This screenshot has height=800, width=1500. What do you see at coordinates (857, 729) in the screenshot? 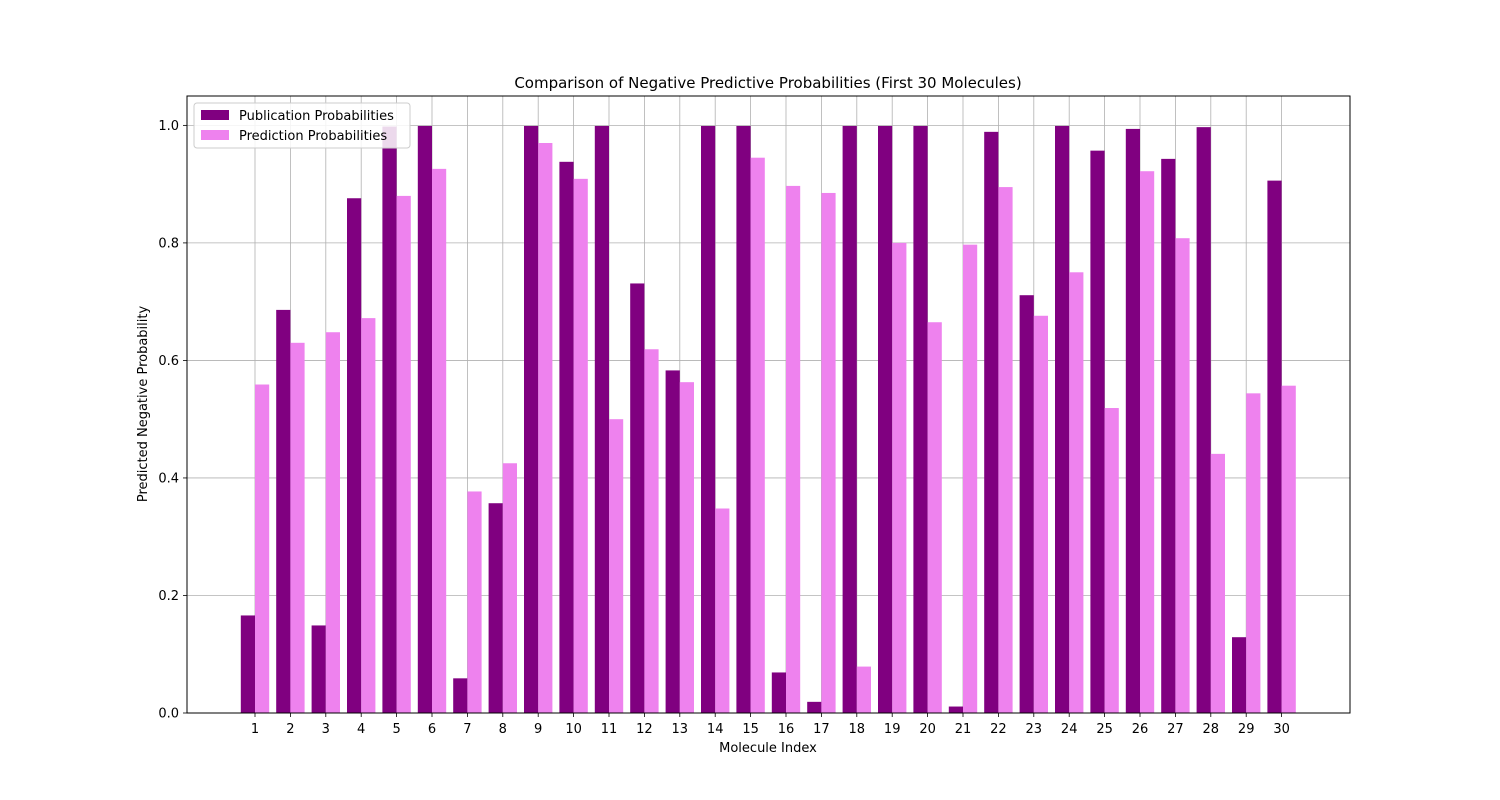
I see `x-tick-label: 18` at bounding box center [857, 729].